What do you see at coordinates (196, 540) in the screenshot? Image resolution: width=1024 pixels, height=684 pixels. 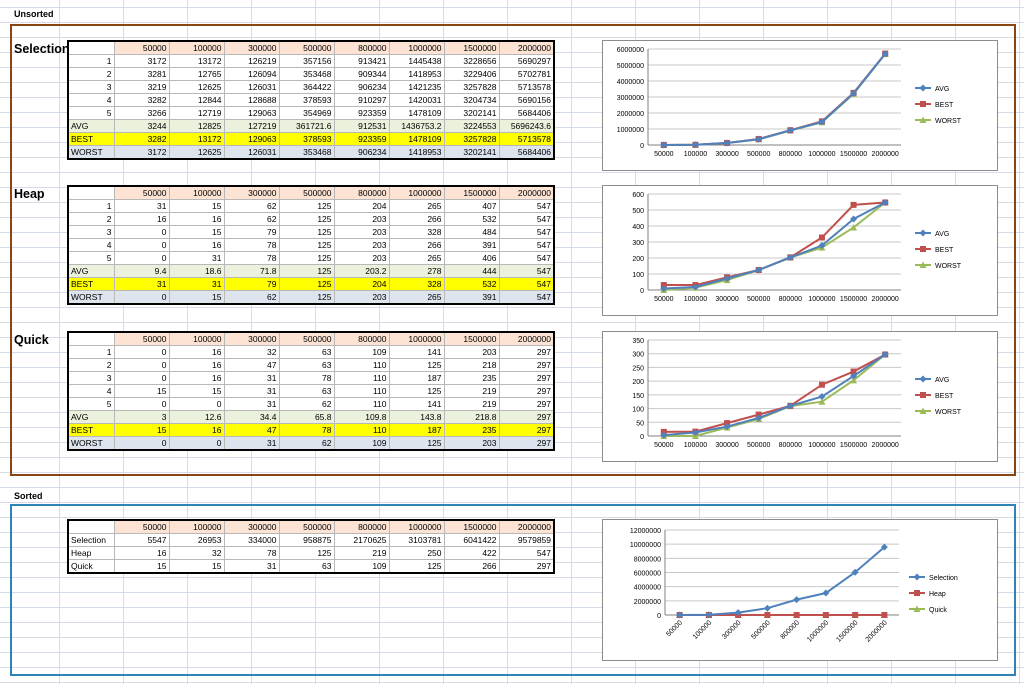 I see `value-cell: 26953` at bounding box center [196, 540].